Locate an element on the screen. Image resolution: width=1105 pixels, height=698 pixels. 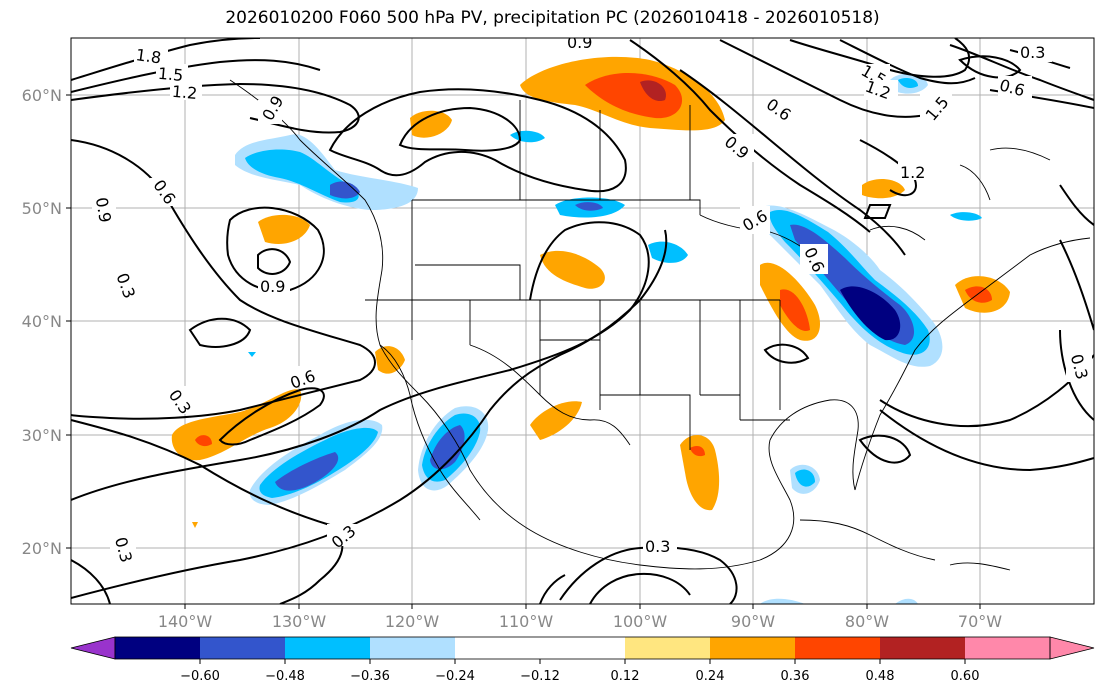
precip-positive-canada-north-max is located at coordinates (653, 91).